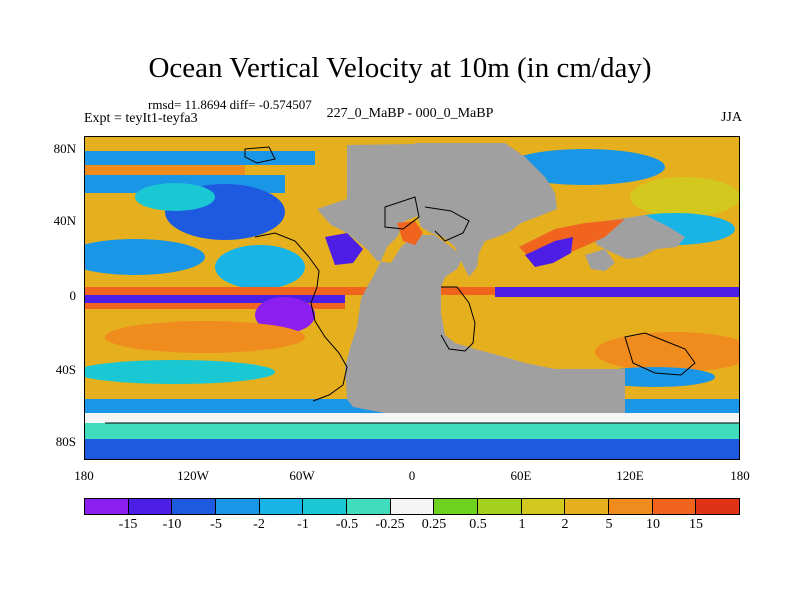 The image size is (800, 600). I want to click on field-blob-eastern-pacific-upwelling, so click(285, 315).